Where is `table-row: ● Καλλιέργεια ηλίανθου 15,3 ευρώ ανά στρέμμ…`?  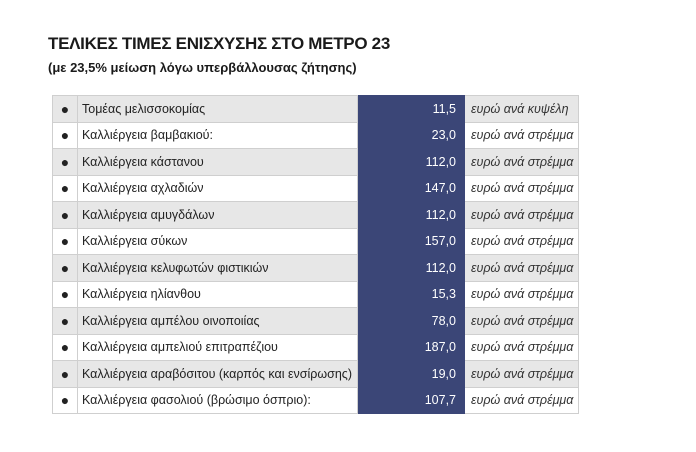
table-row: ● Καλλιέργεια ηλίανθου 15,3 ευρώ ανά στρέμμ… is located at coordinates (315, 294).